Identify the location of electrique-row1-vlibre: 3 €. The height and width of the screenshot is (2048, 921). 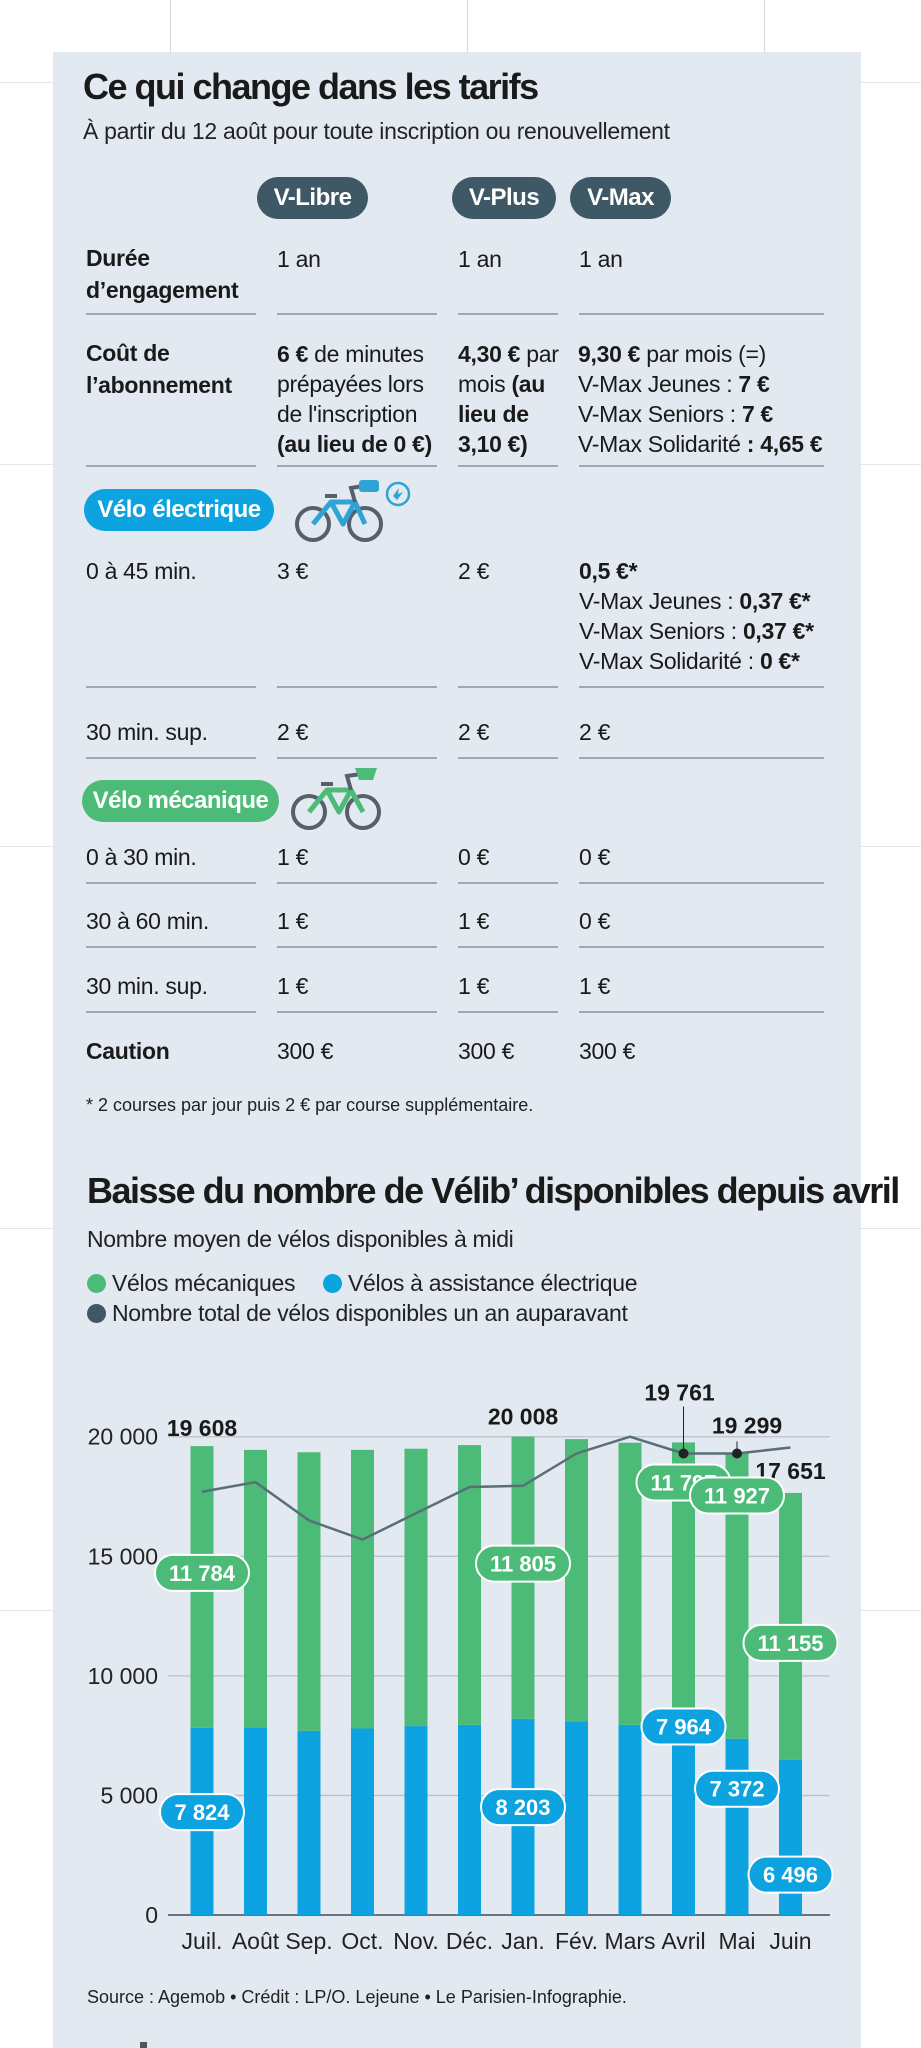
(293, 571).